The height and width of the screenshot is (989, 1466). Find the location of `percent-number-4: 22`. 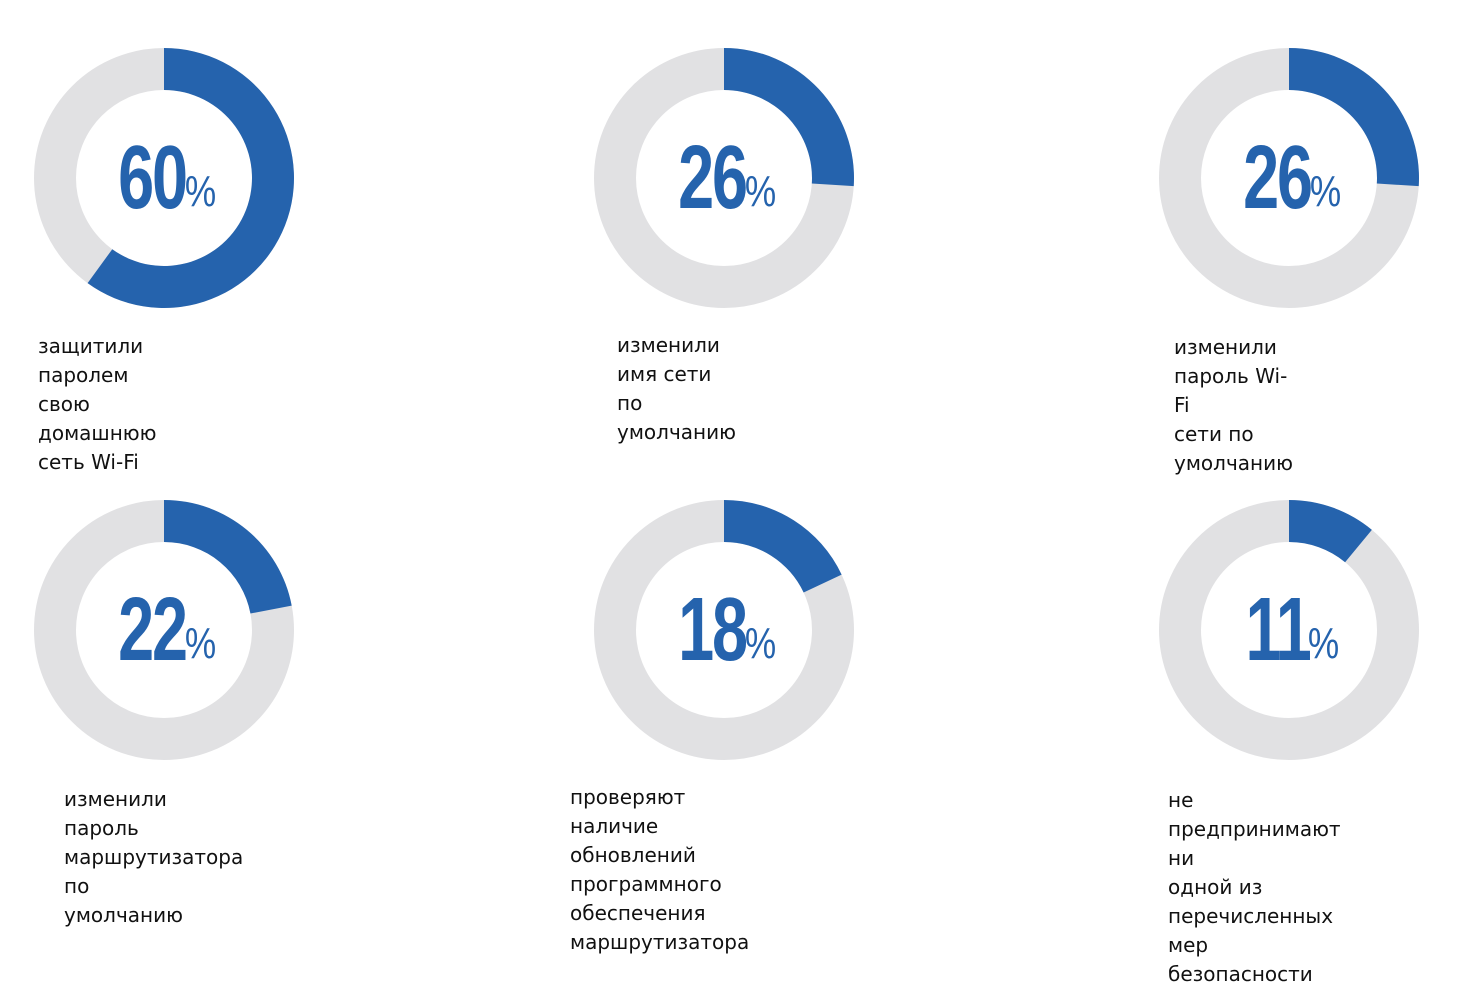

percent-number-4: 22 is located at coordinates (153, 630).